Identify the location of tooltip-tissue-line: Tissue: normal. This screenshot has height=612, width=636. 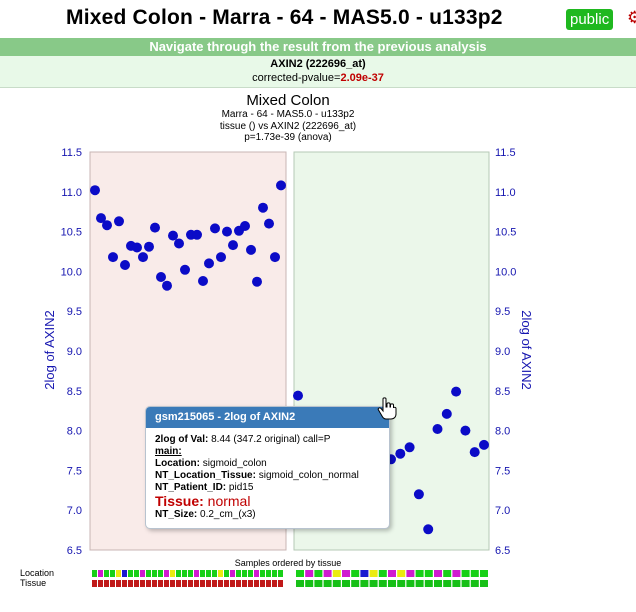
(268, 501).